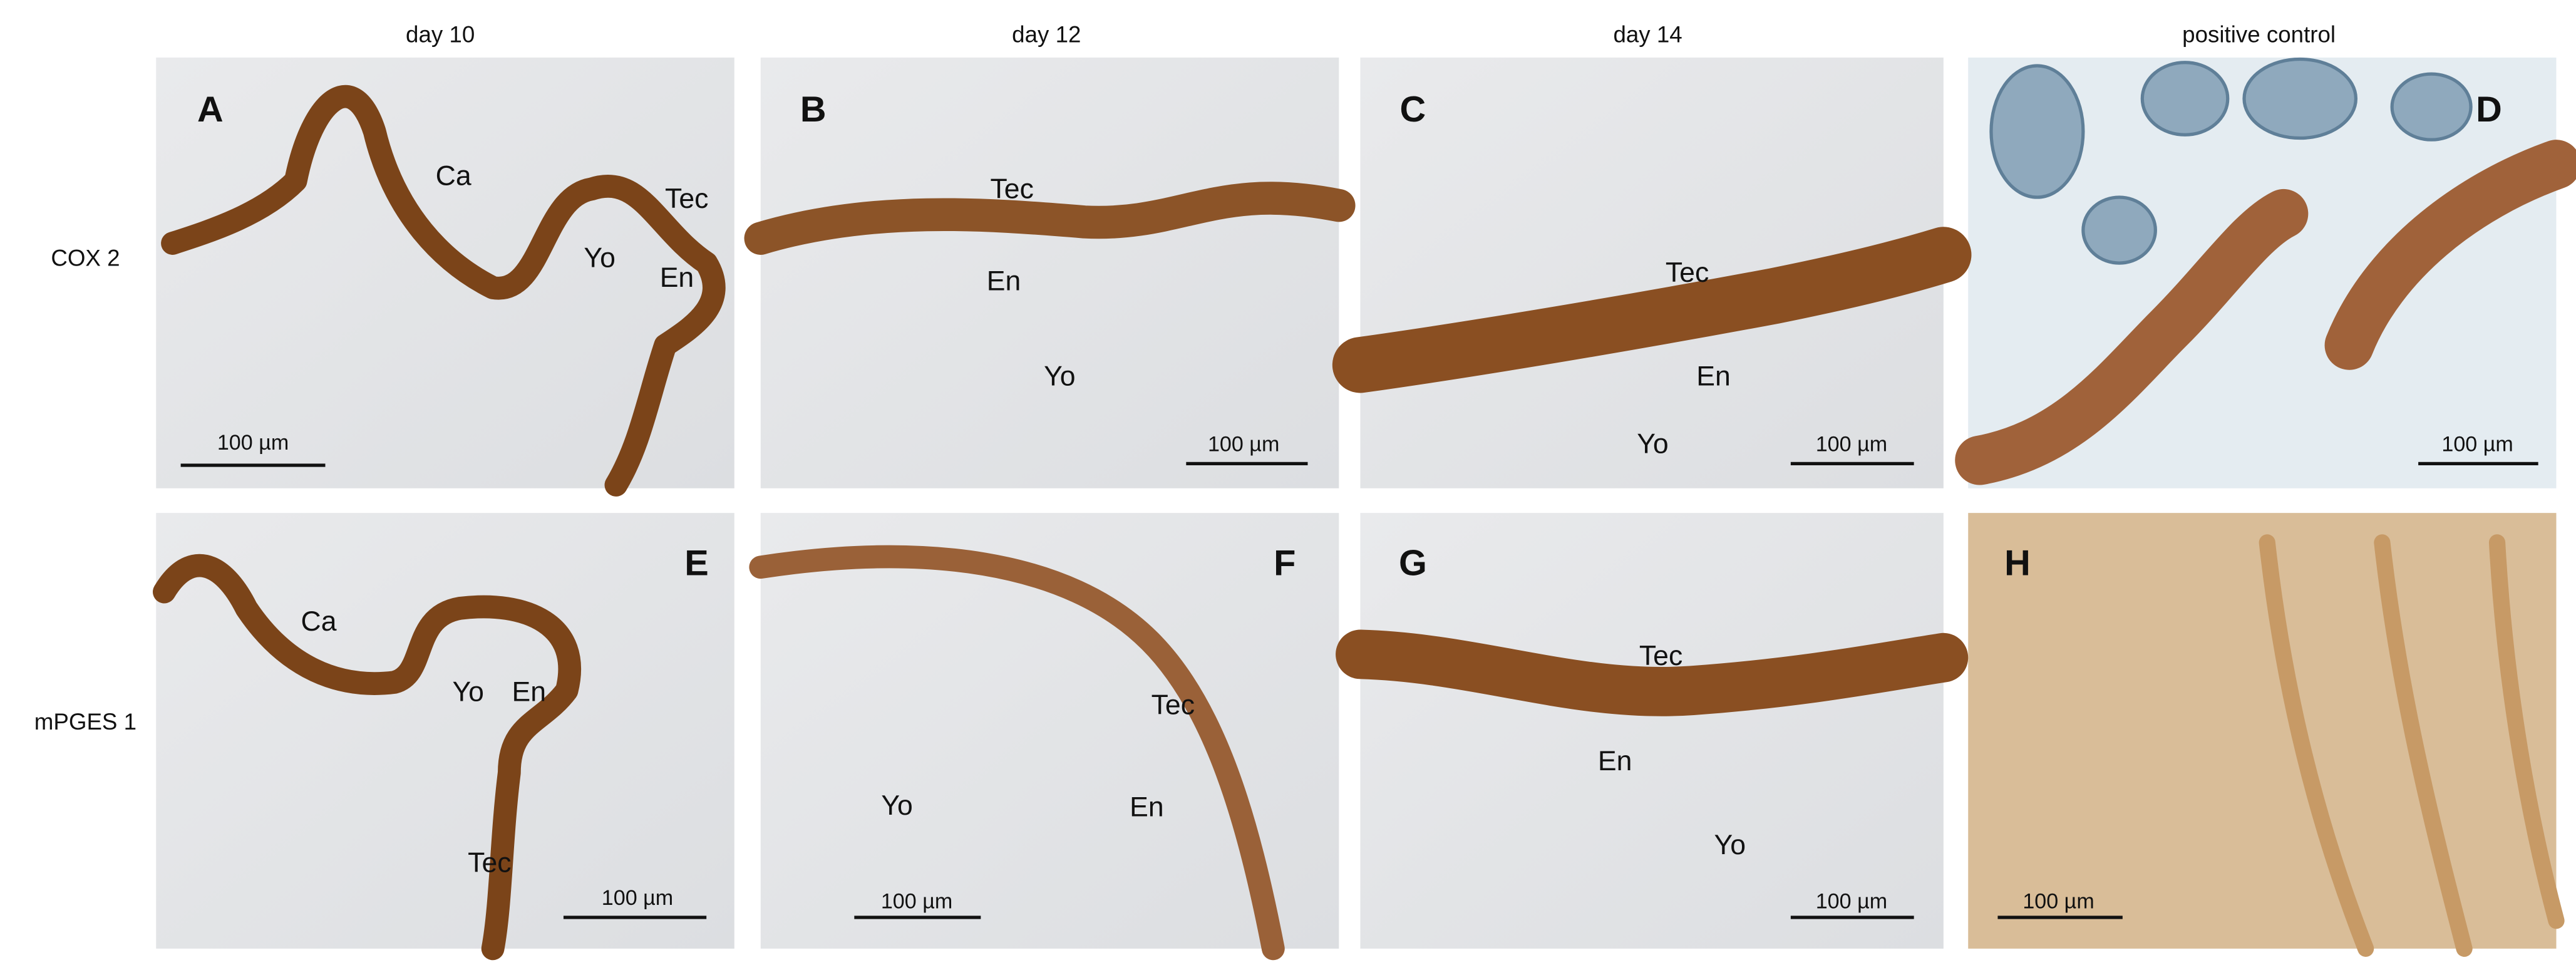 This screenshot has height=970, width=2576. I want to click on panel-g, so click(1652, 731).